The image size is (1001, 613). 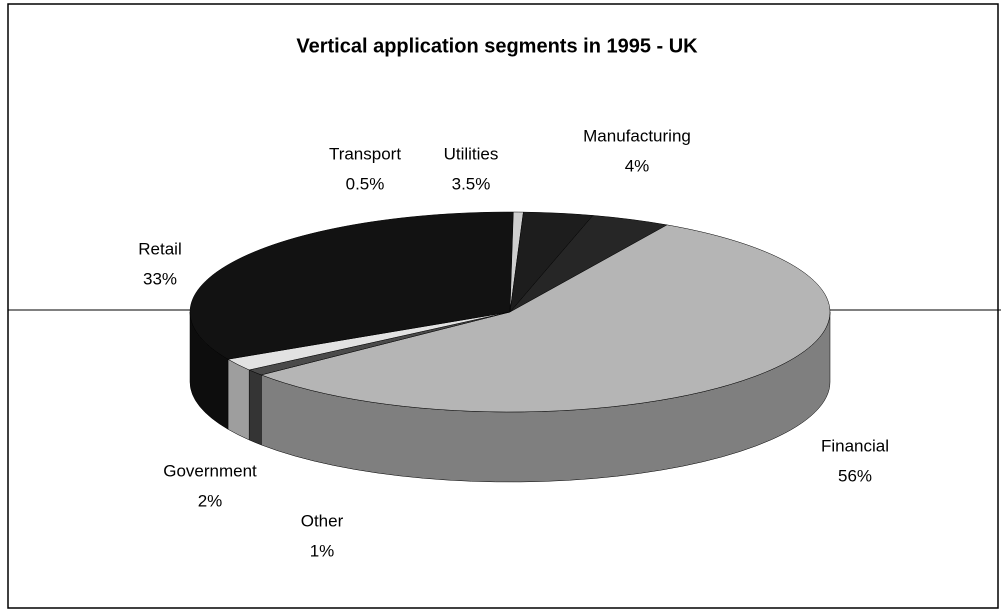 What do you see at coordinates (365, 183) in the screenshot?
I see `slice-value-label: 0.5%` at bounding box center [365, 183].